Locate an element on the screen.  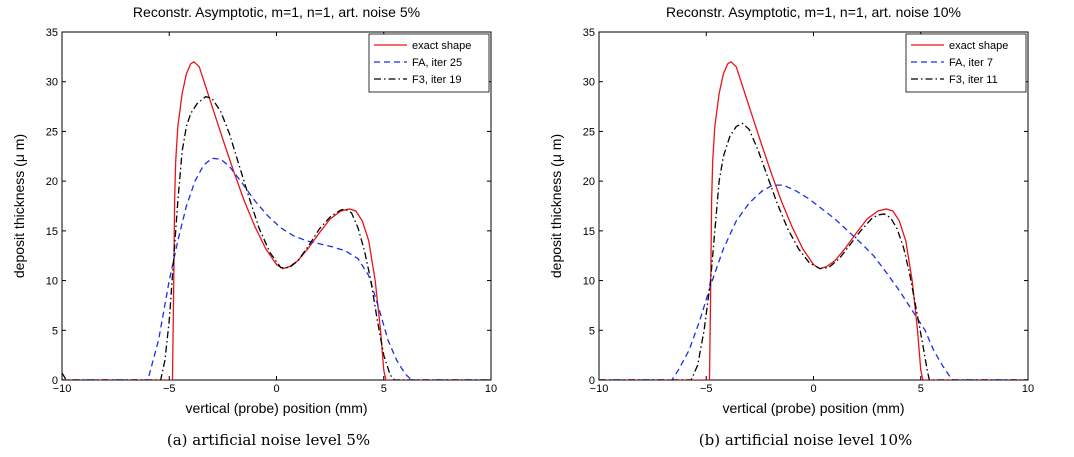
legend-label-1: FA, iter 7 is located at coordinates (971, 63).